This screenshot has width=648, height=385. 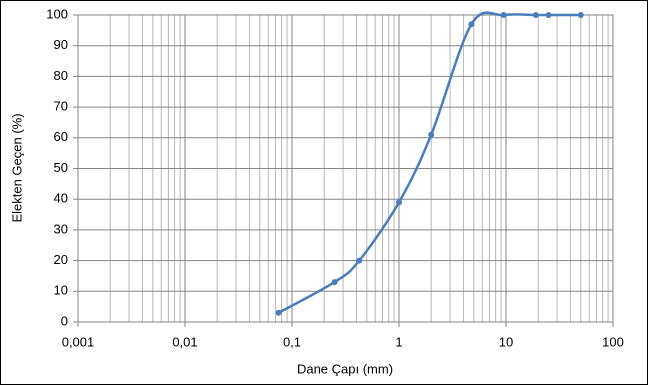 I want to click on x-tick-label: 0,01, so click(x=184, y=341).